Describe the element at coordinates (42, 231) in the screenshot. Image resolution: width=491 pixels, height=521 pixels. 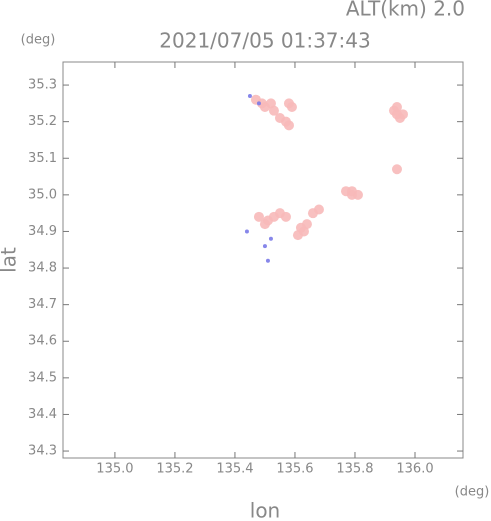
I see `y-tick-label: 34.9` at that location.